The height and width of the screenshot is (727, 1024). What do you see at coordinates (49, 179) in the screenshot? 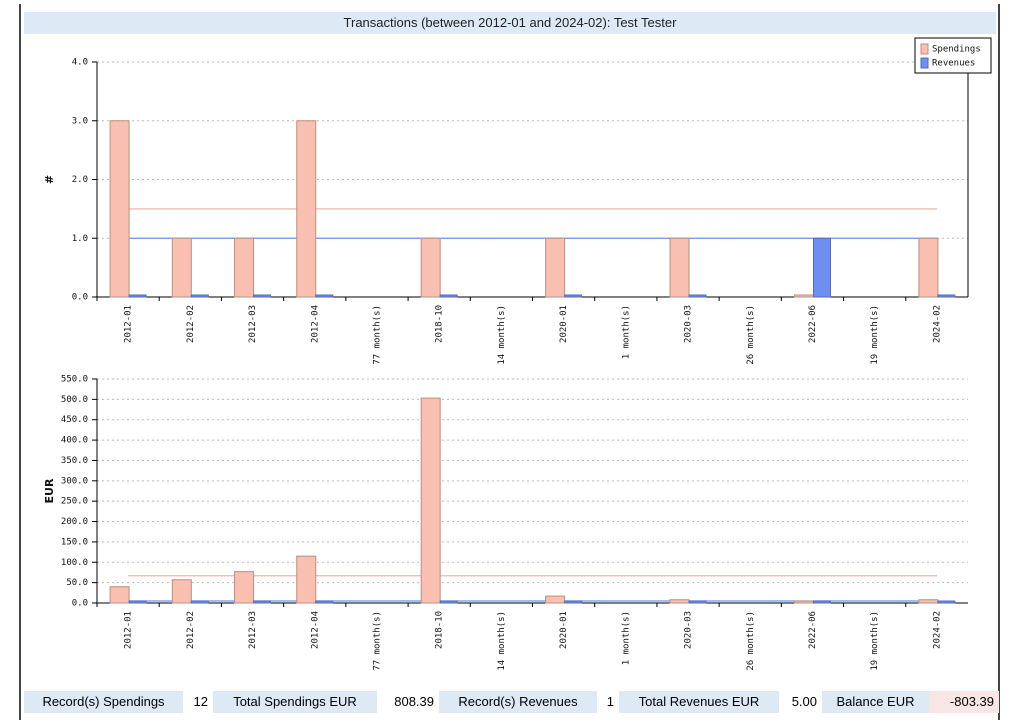
I see `y-axis-label: #` at bounding box center [49, 179].